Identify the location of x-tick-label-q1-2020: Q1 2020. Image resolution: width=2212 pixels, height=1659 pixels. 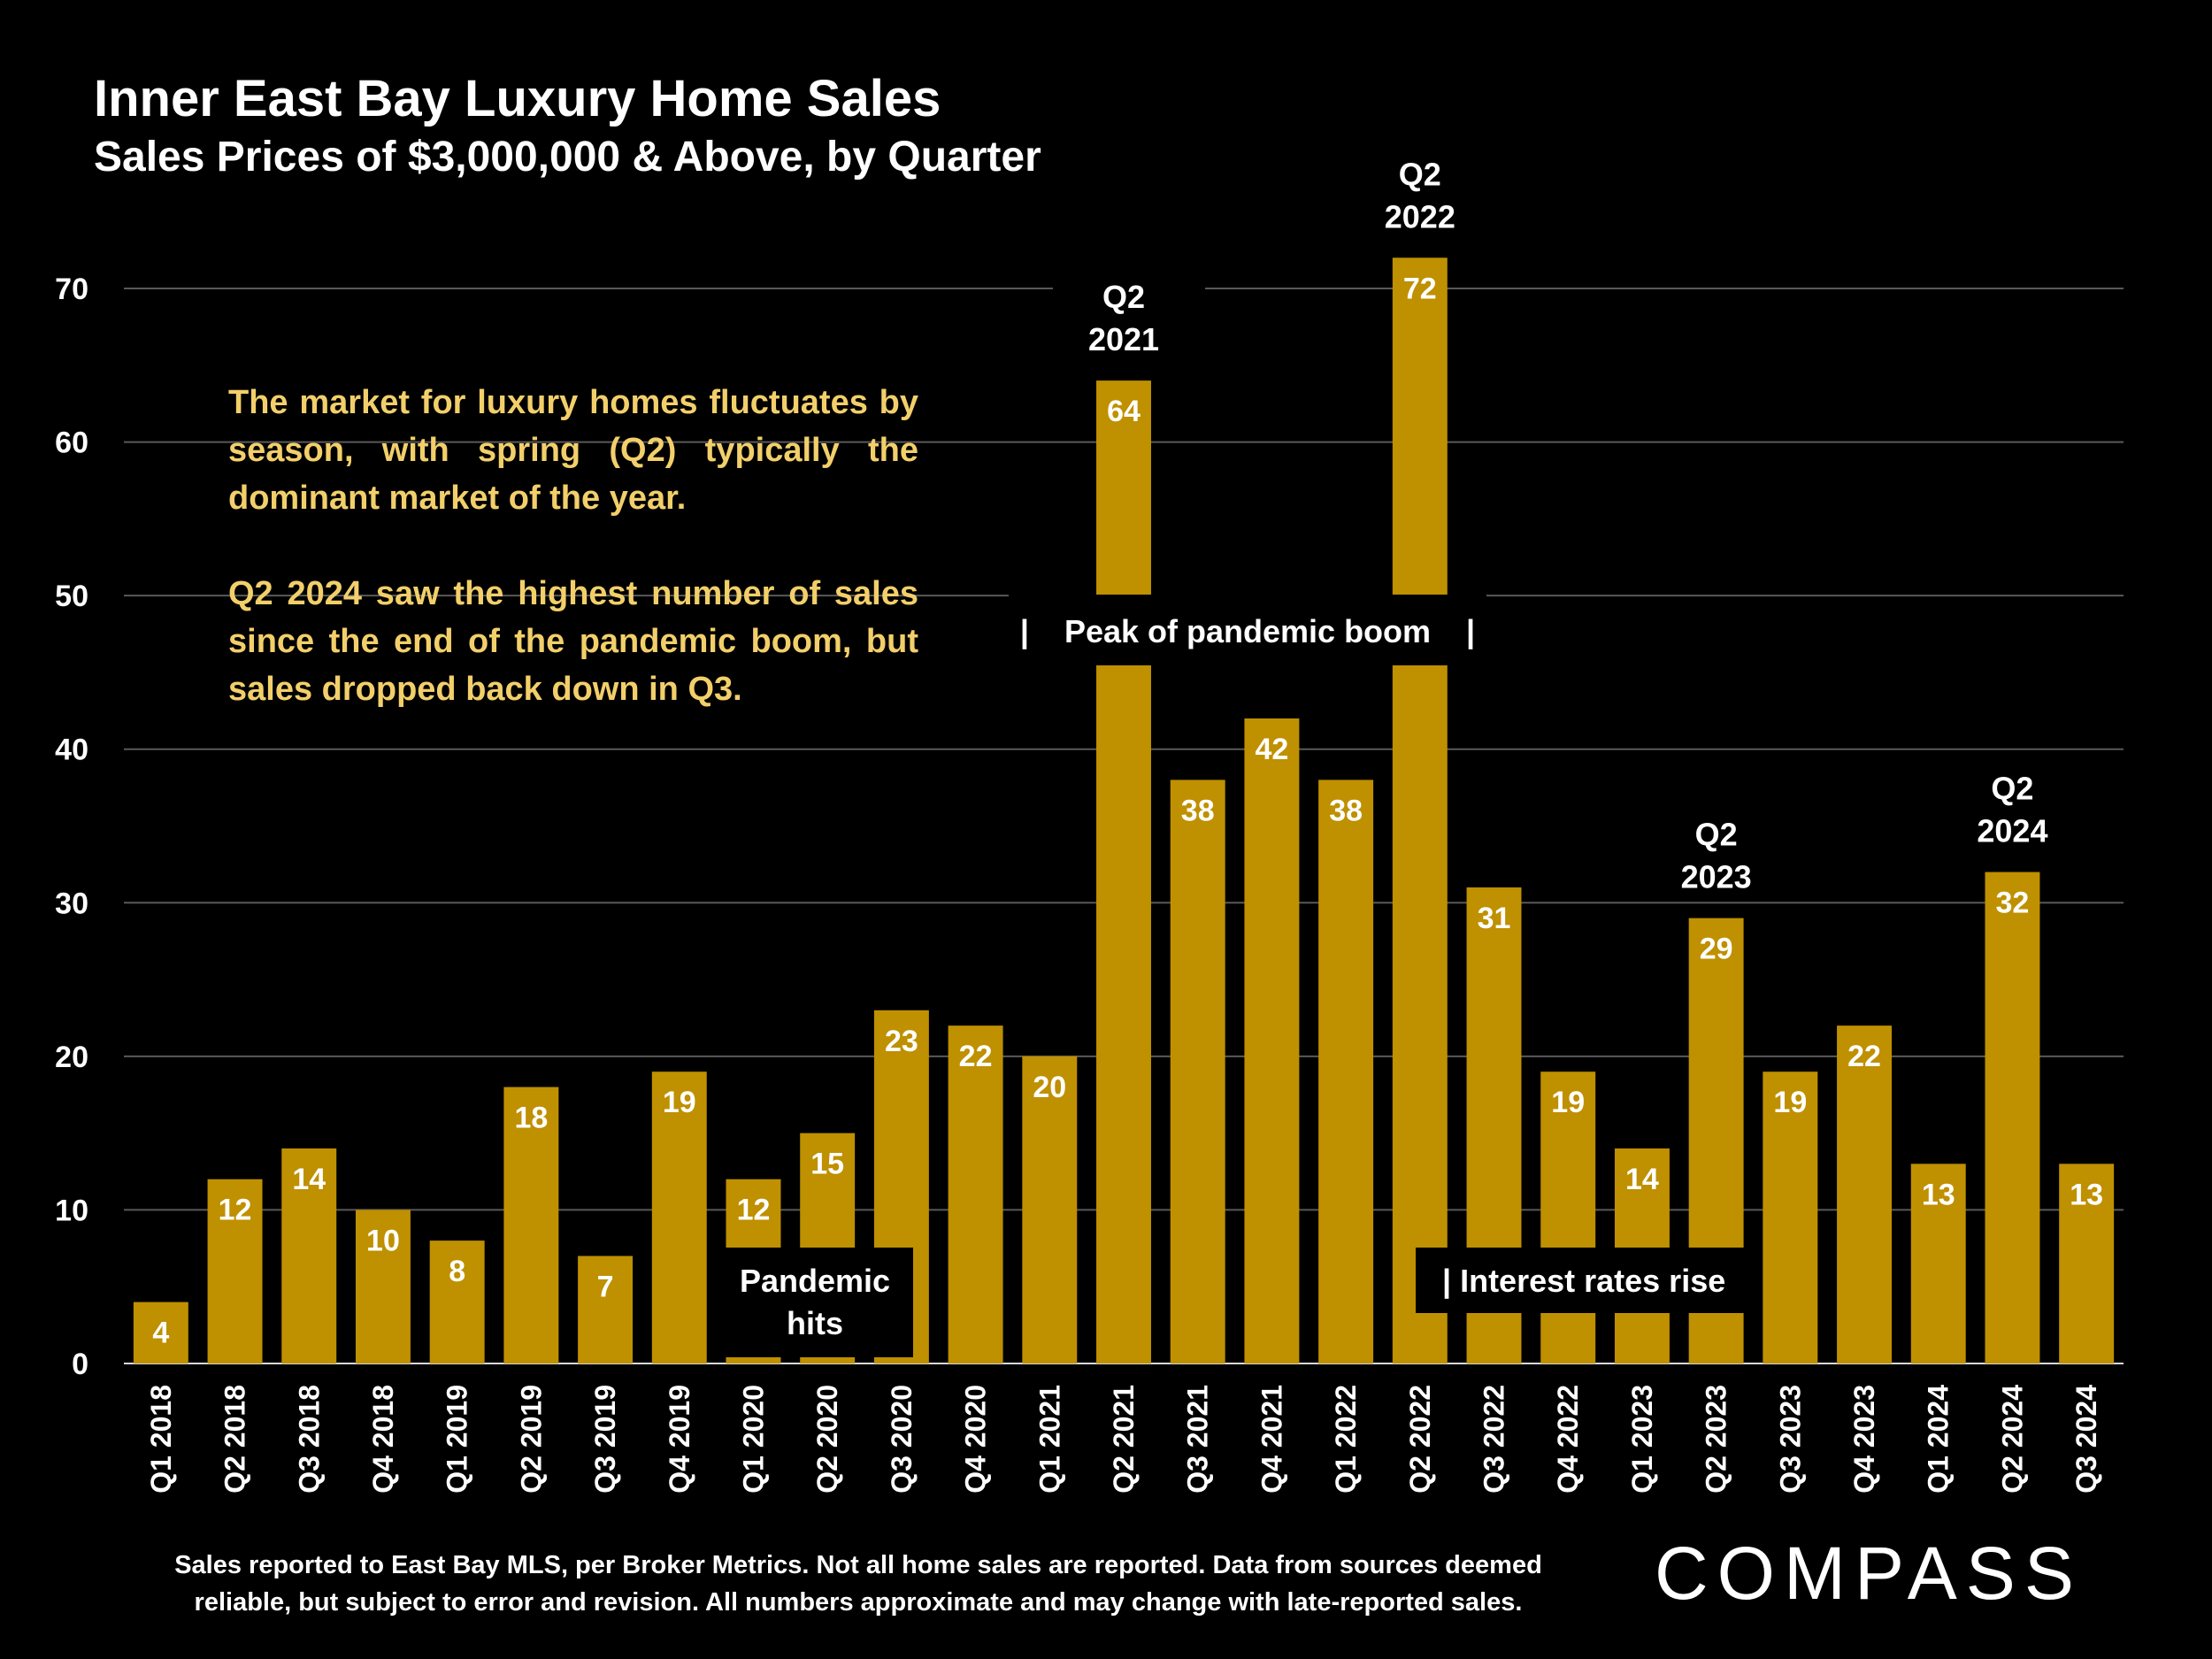
(753, 1440).